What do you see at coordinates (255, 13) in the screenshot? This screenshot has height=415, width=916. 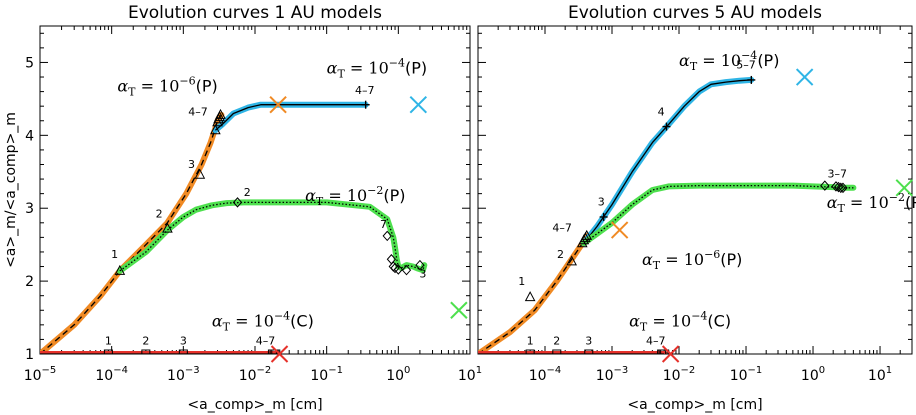 I see `chart-title: Evolution curves 1 AU models` at bounding box center [255, 13].